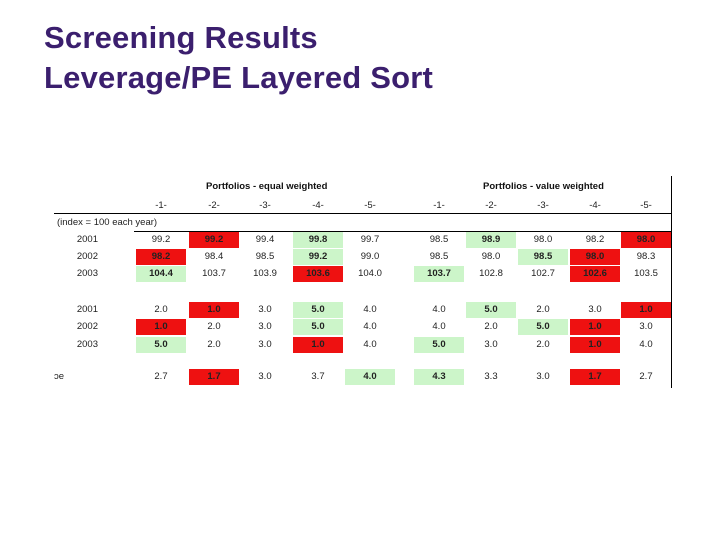  What do you see at coordinates (491, 273) in the screenshot?
I see `table-cell: 102.8` at bounding box center [491, 273].